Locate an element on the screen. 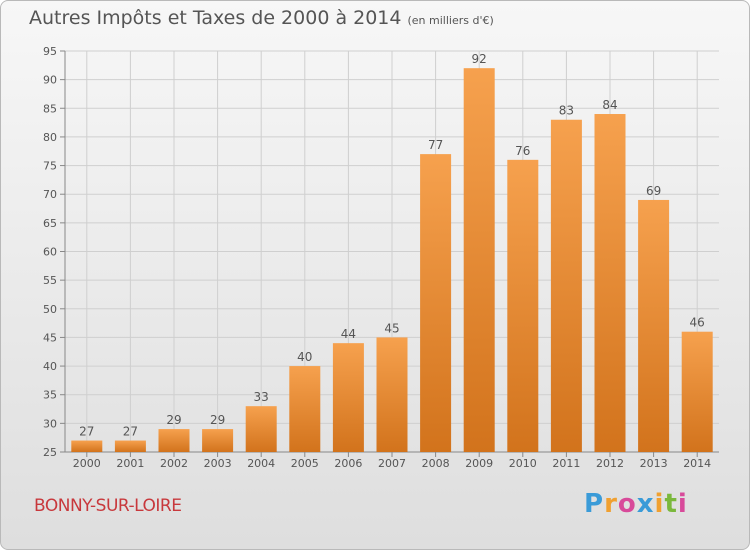 The image size is (750, 550). brand-letter: r is located at coordinates (611, 504).